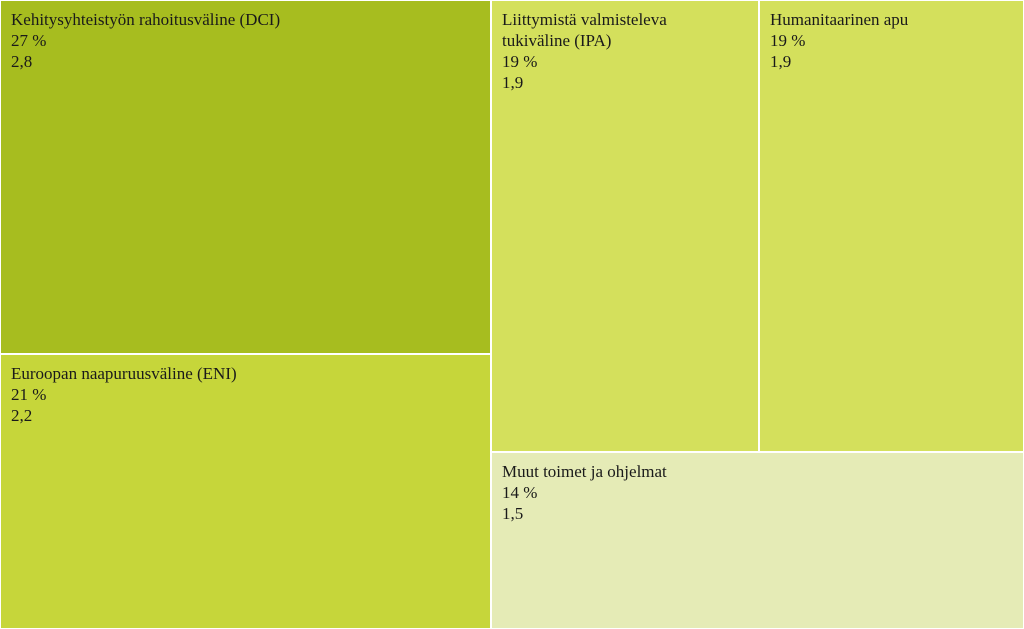 Image resolution: width=1024 pixels, height=629 pixels. I want to click on tile-other-value: 1,5, so click(513, 513).